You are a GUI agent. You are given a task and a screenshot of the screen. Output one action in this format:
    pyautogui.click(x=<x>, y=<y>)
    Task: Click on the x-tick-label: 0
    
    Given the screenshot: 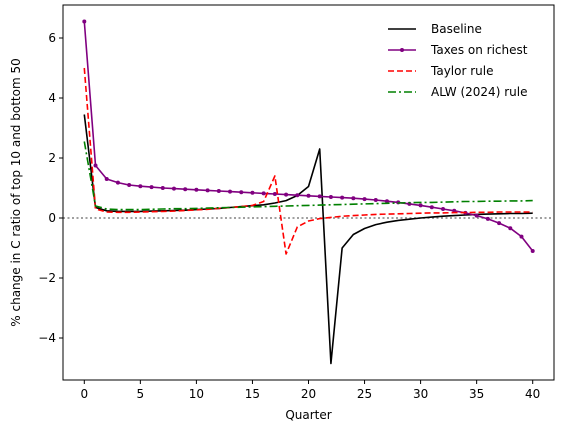 What is the action you would take?
    pyautogui.click(x=84, y=394)
    